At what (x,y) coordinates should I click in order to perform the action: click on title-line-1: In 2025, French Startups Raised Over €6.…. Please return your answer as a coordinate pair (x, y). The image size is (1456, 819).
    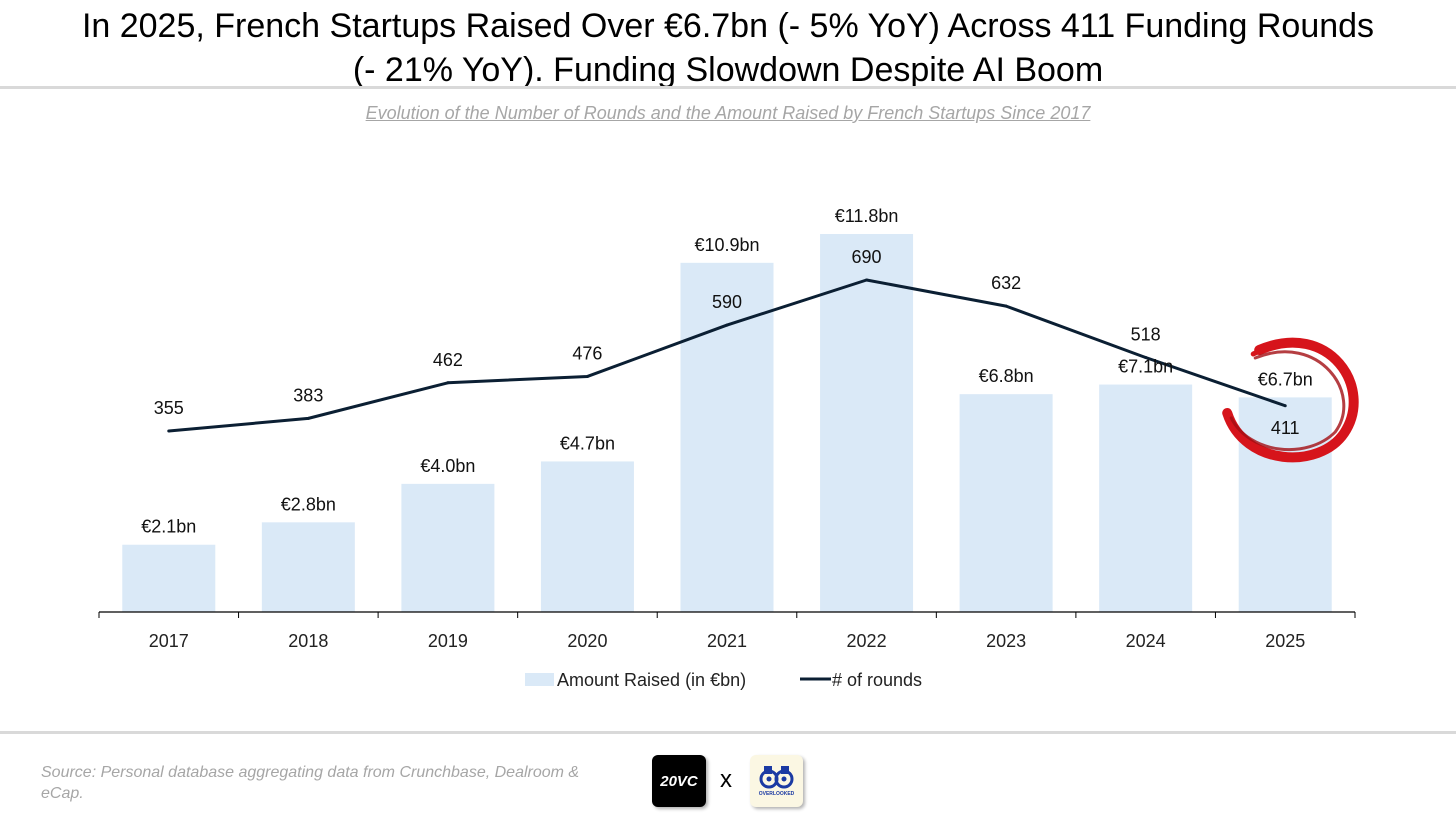
    Looking at the image, I should click on (728, 26).